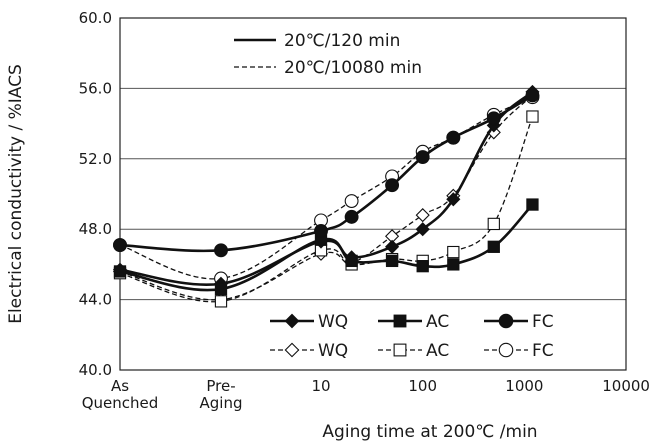 This screenshot has height=445, width=654. Describe the element at coordinates (429, 432) in the screenshot. I see `x-axis-title: Aging time at 200℃ /min` at that location.